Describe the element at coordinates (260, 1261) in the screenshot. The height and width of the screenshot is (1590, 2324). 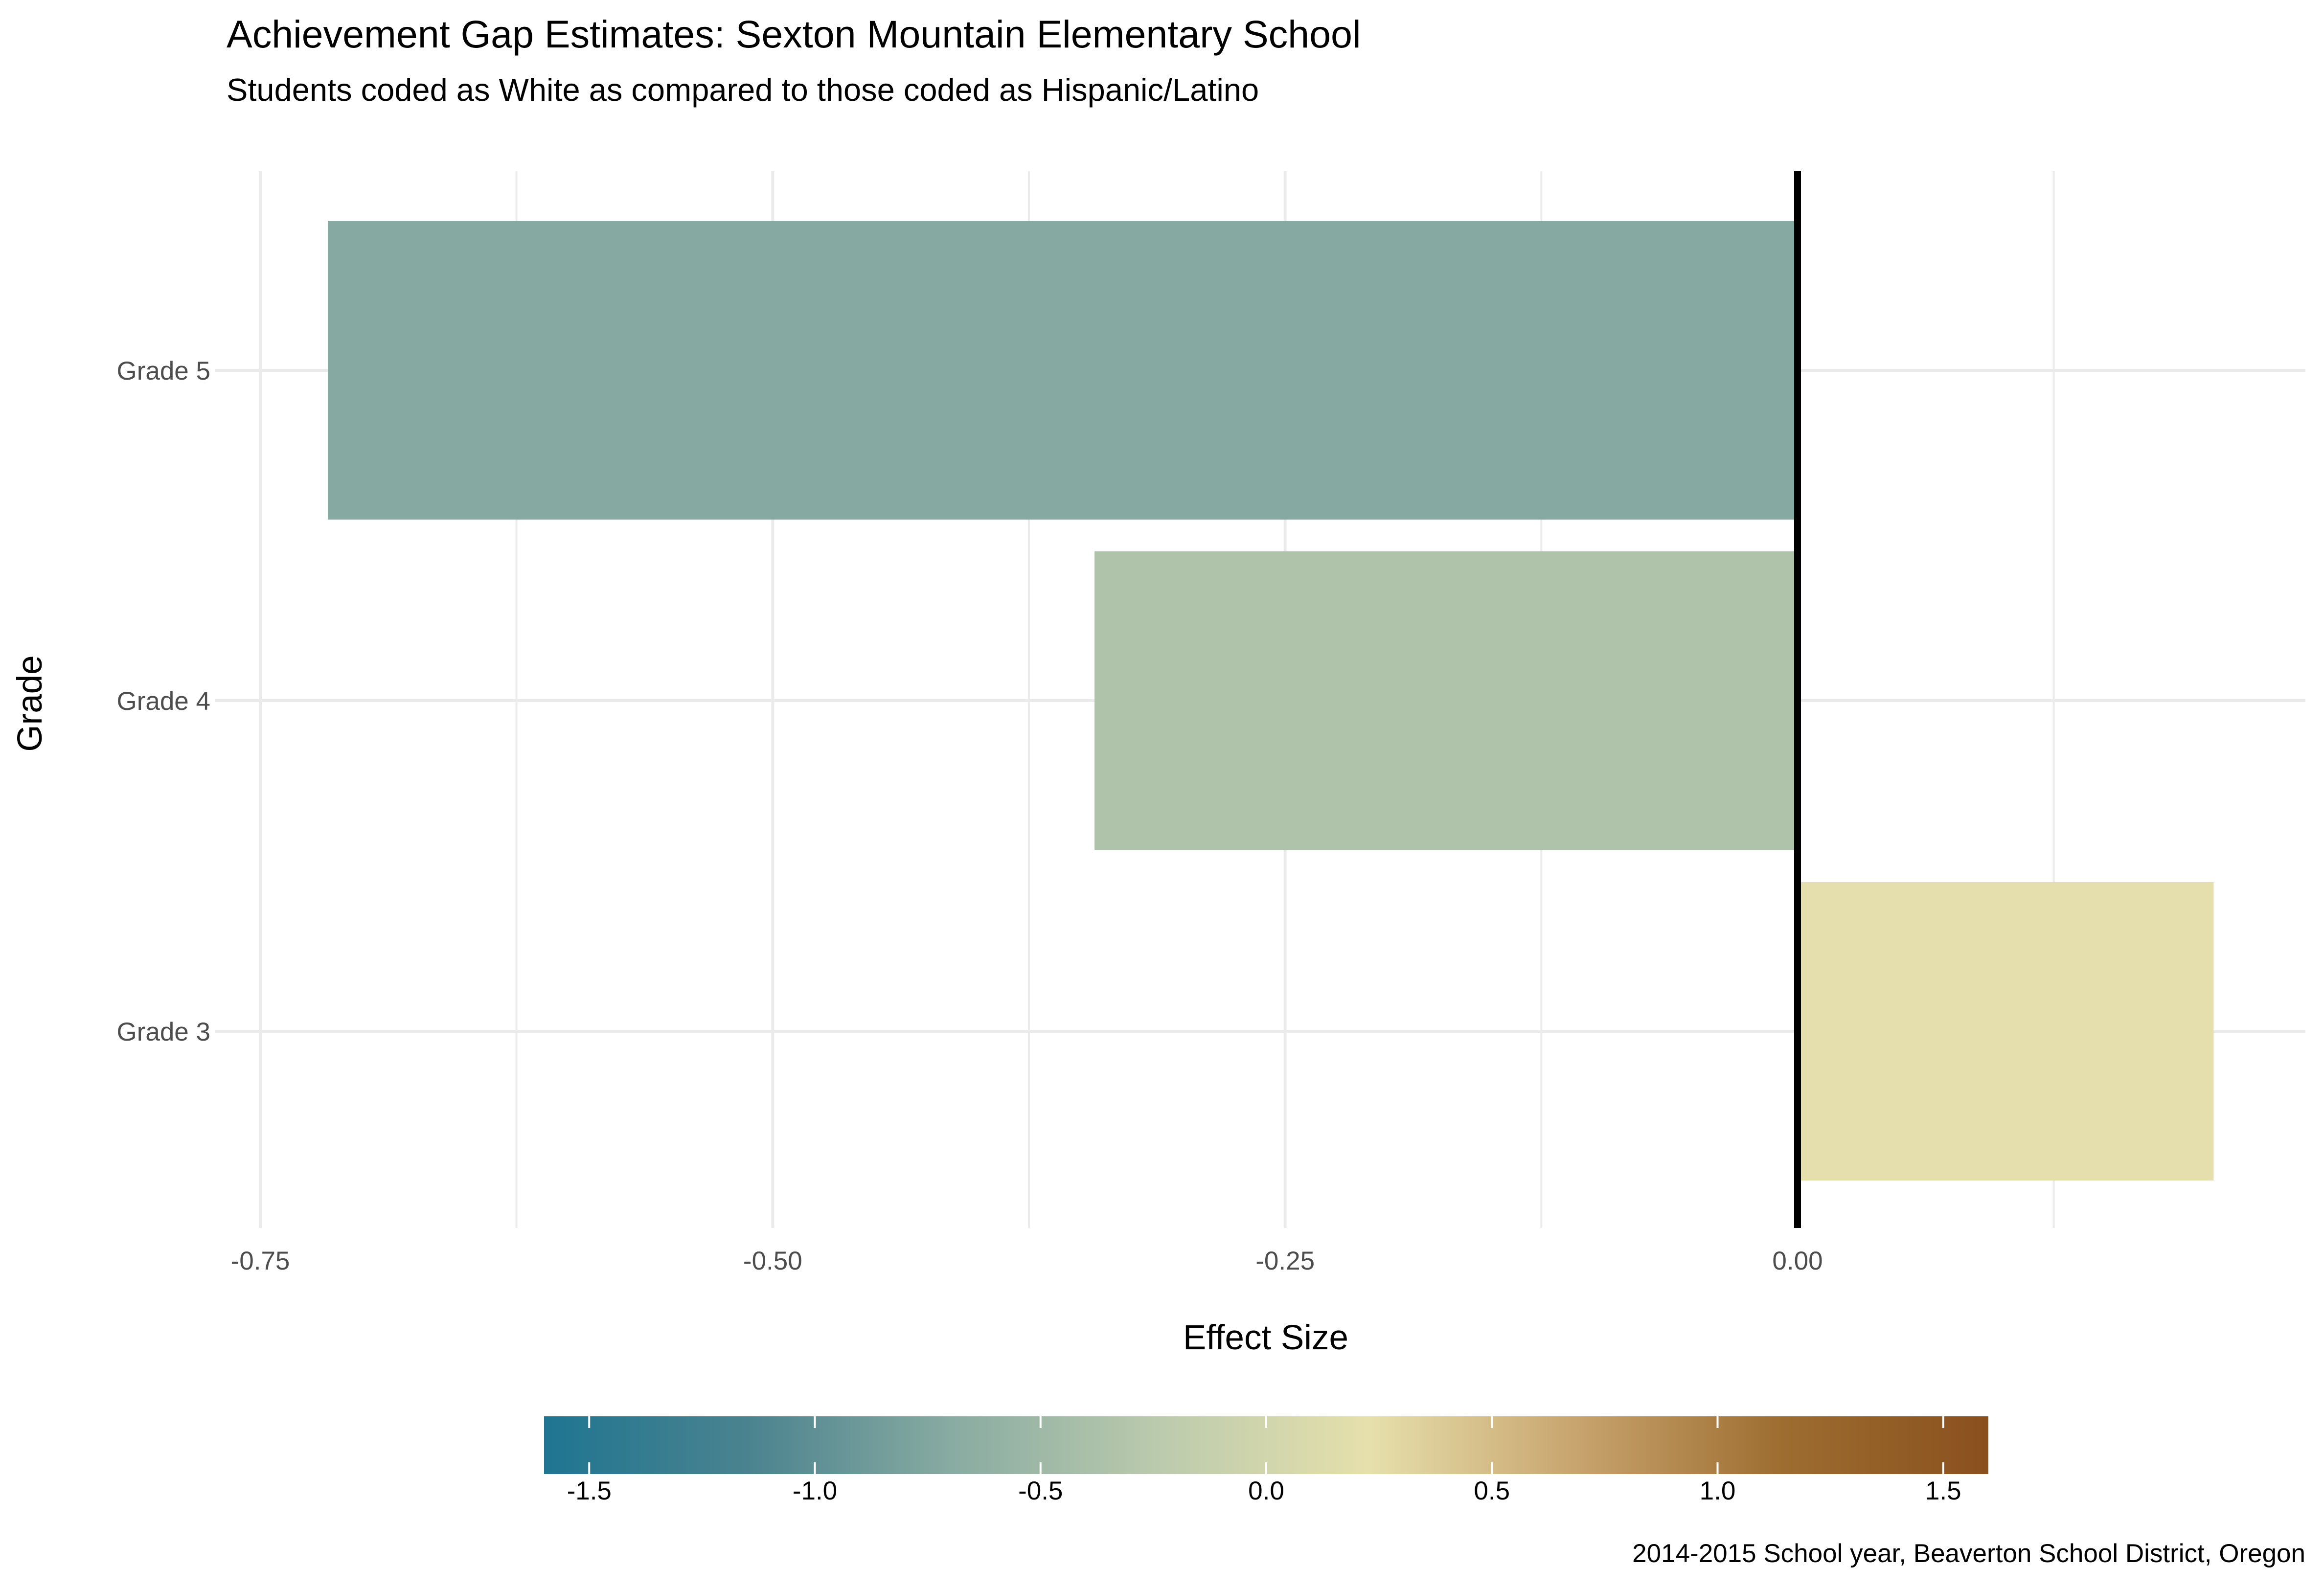
I see `x-tick-label: -0.75` at that location.